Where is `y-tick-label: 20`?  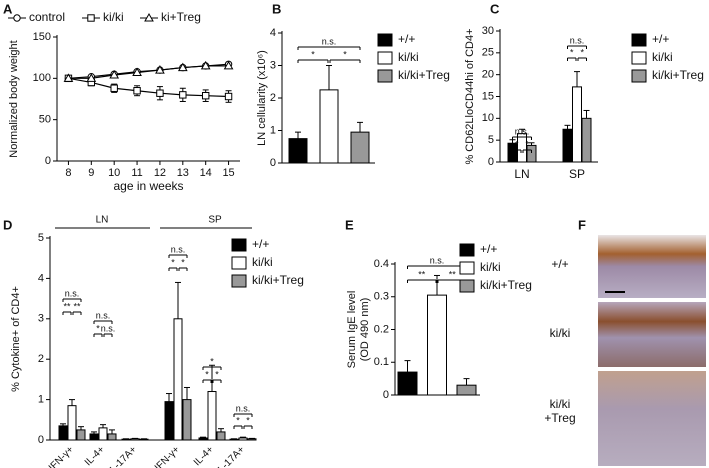 y-tick-label: 20 is located at coordinates (488, 75).